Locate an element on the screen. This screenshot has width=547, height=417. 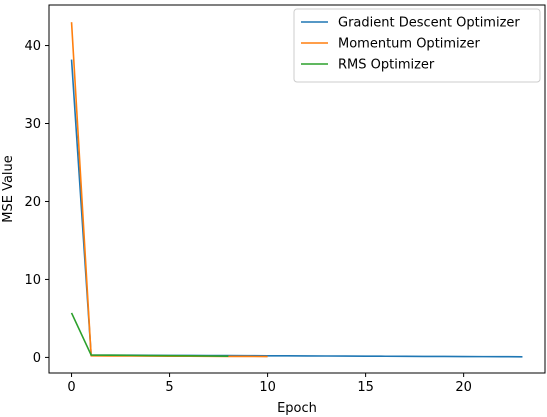
y-tick-label: 20 is located at coordinates (32, 202).